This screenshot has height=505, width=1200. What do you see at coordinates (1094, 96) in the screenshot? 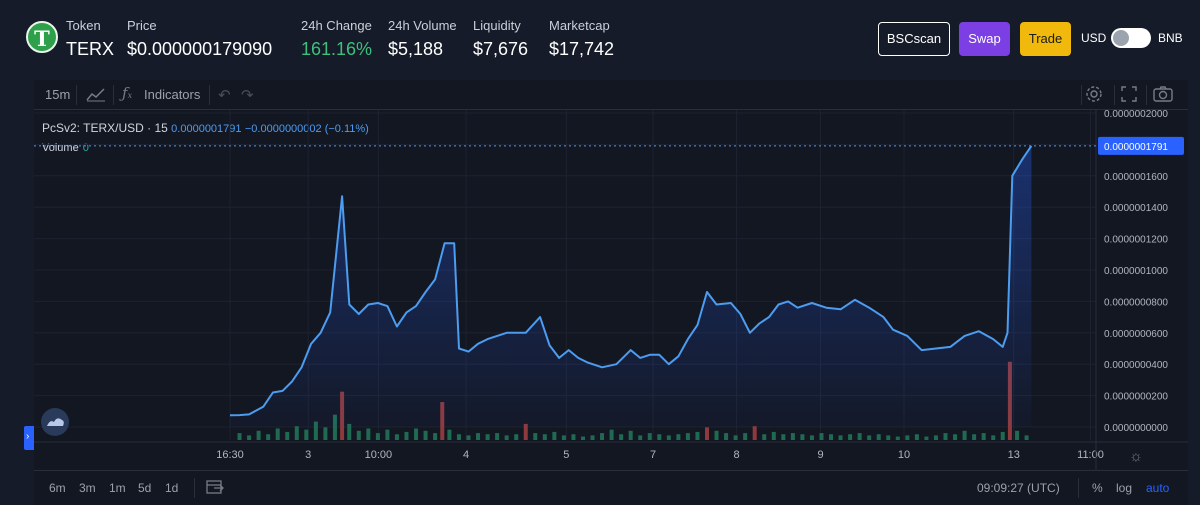
I see `gear-icon` at bounding box center [1094, 96].